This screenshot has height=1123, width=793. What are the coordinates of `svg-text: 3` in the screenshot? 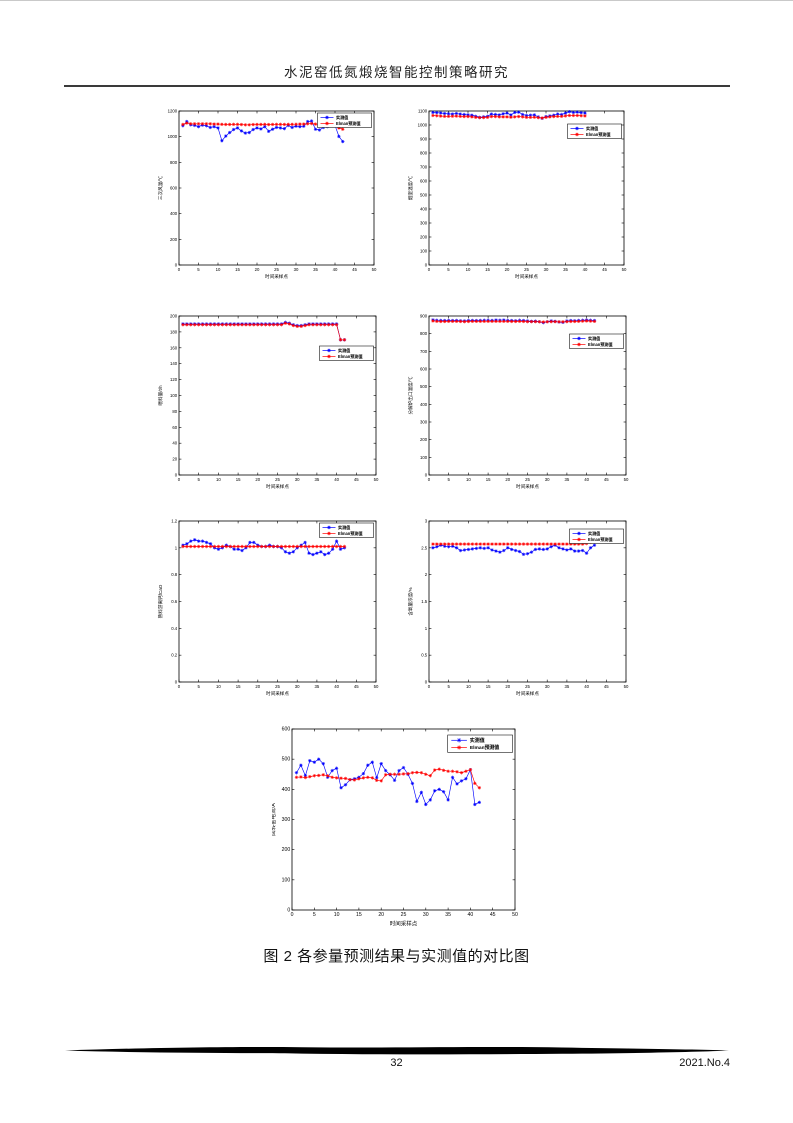 It's located at (426, 521).